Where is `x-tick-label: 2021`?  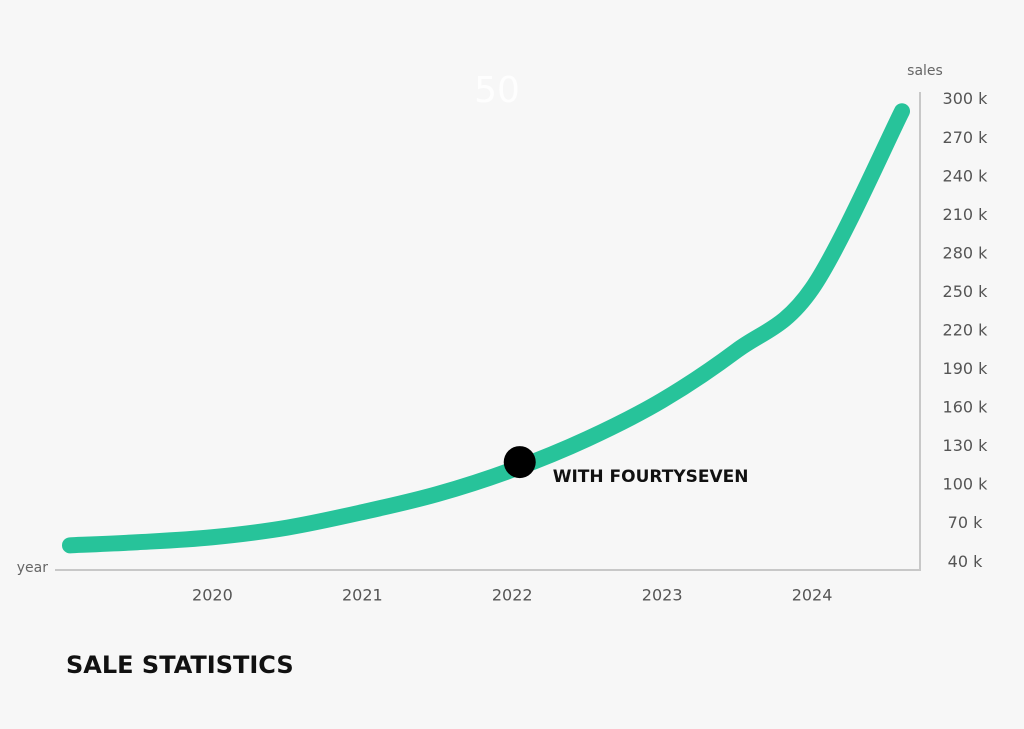 x-tick-label: 2021 is located at coordinates (362, 595).